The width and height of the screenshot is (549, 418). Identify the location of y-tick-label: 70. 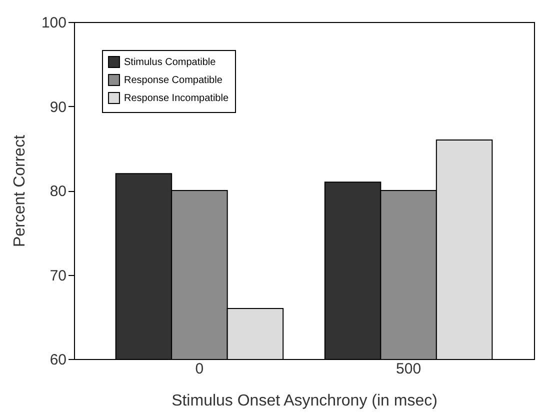
(58, 275).